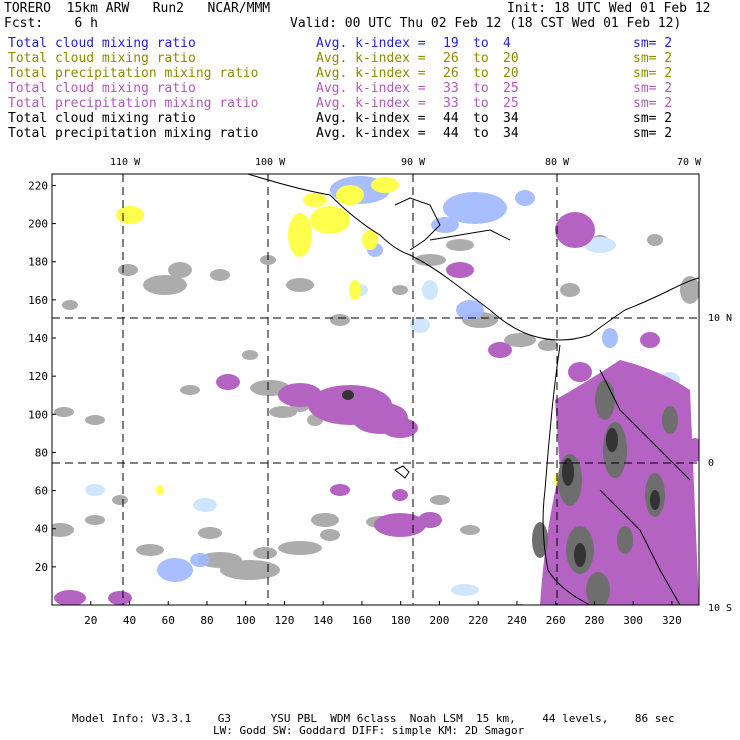 The width and height of the screenshot is (740, 740). Describe the element at coordinates (137, 8) in the screenshot. I see `model-title: TORERO 15km ARW Run2 NCAR/MMM` at that location.